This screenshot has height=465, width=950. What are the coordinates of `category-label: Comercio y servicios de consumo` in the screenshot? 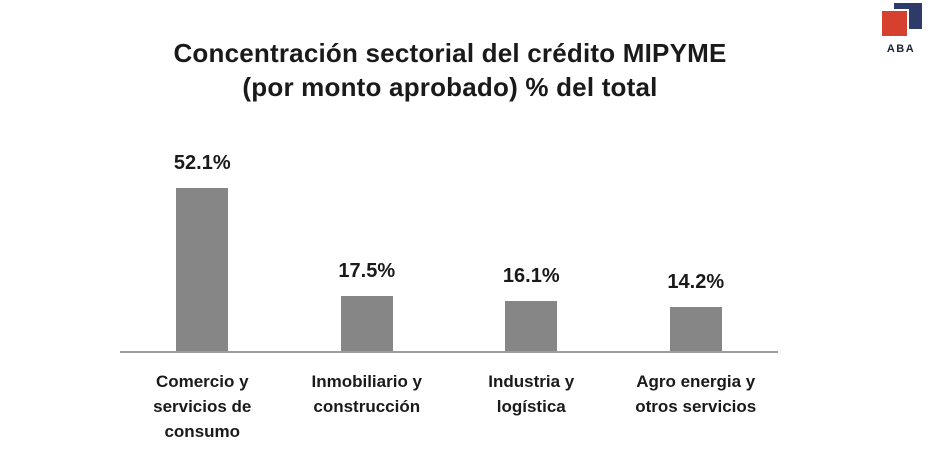 It's located at (202, 406).